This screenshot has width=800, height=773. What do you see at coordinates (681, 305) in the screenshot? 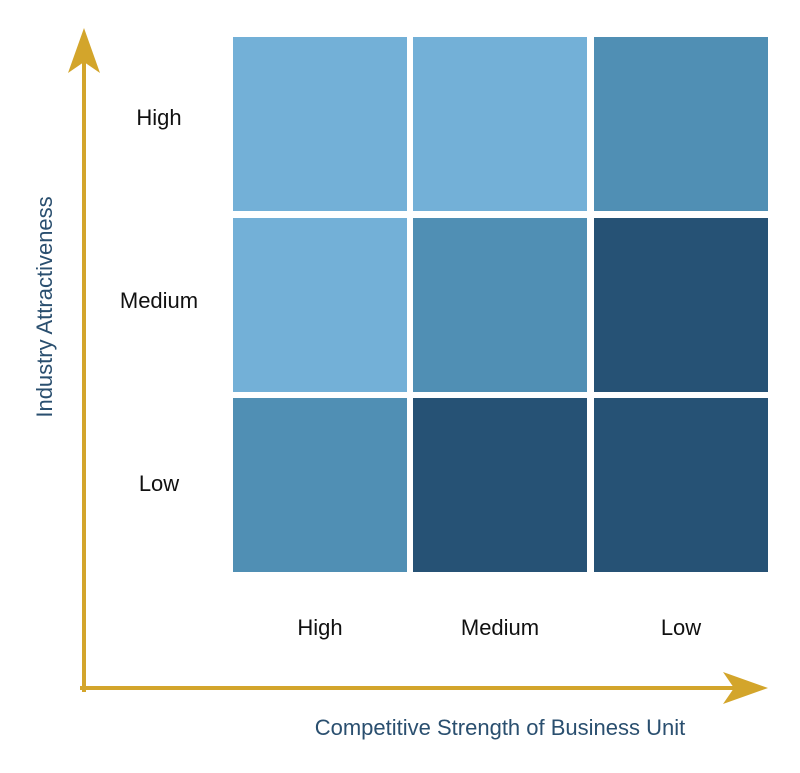
I see `cell-medium-low` at bounding box center [681, 305].